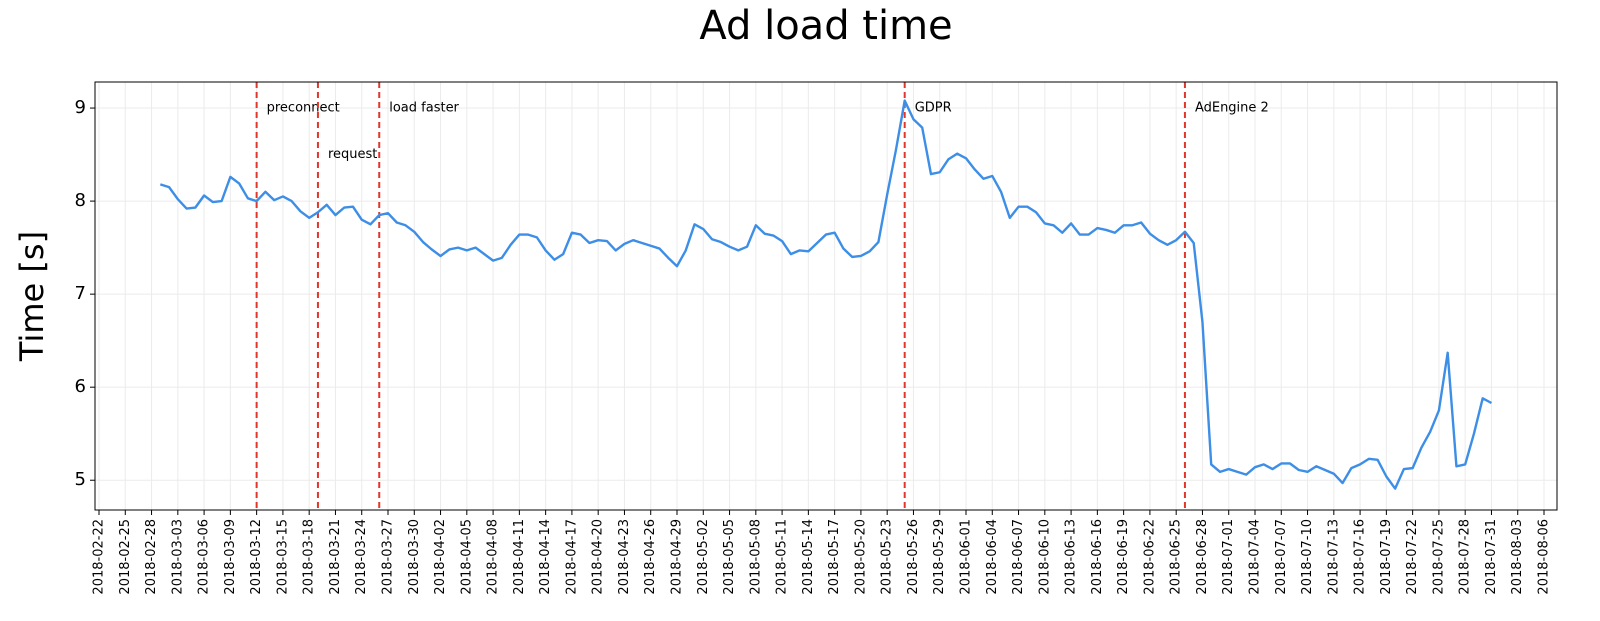 This screenshot has width=1600, height=621. What do you see at coordinates (1123, 557) in the screenshot?
I see `x-tick-label: 2018-06-19` at bounding box center [1123, 557].